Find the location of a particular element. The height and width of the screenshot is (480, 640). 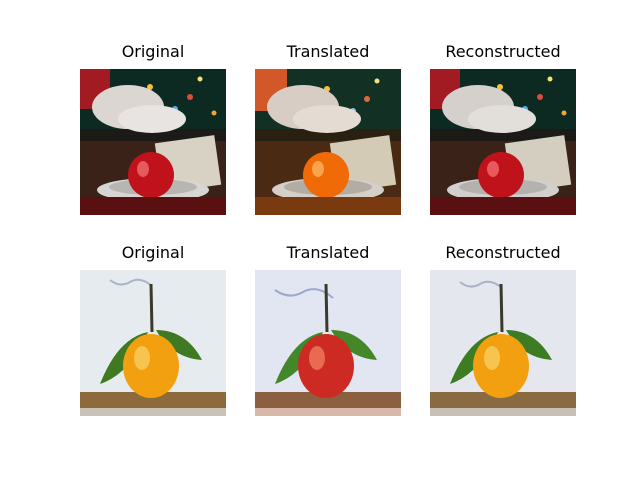

orange-reconstructed-image is located at coordinates (503, 343).